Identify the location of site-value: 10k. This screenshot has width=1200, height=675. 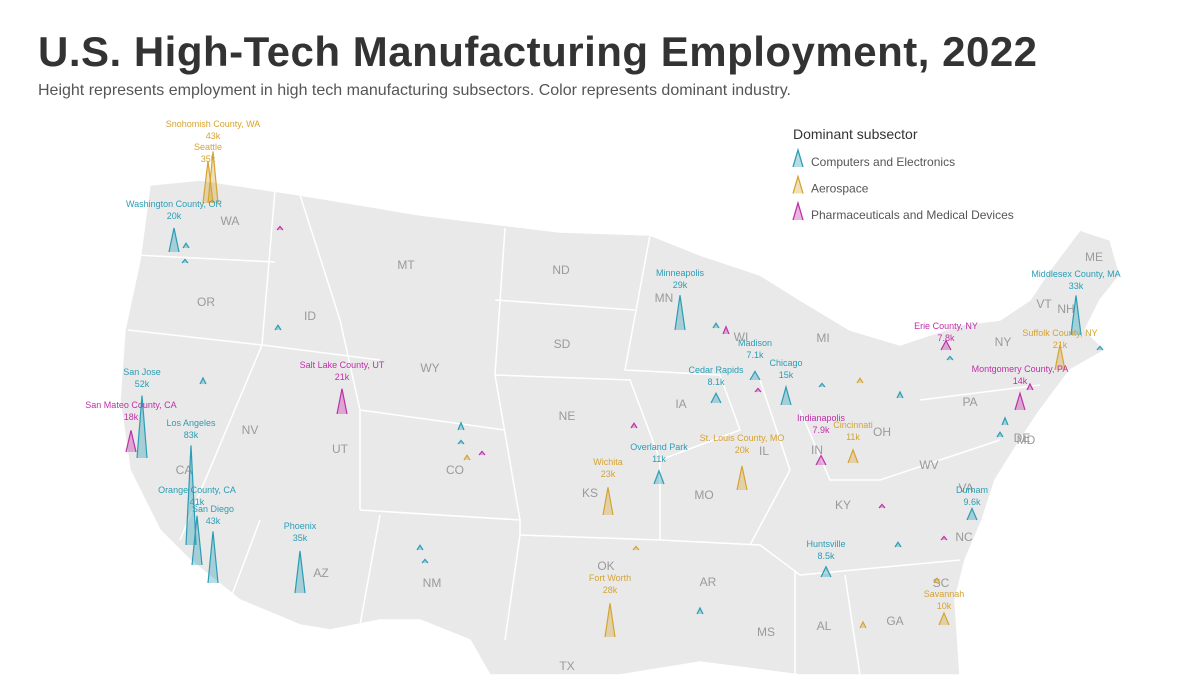
(944, 606).